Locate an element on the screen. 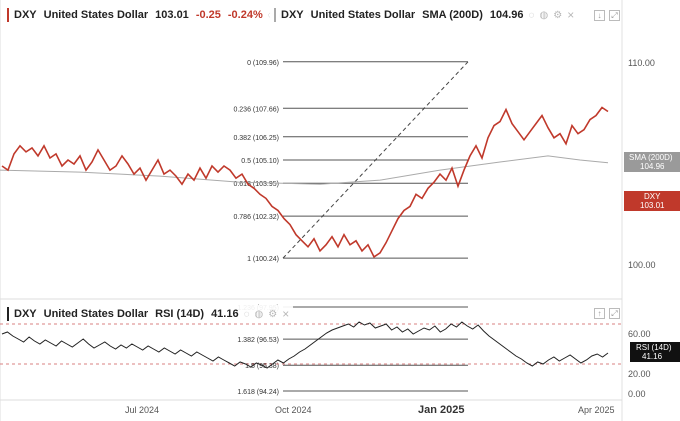 The height and width of the screenshot is (421, 680). rsi-value-label-box is located at coordinates (655, 352).